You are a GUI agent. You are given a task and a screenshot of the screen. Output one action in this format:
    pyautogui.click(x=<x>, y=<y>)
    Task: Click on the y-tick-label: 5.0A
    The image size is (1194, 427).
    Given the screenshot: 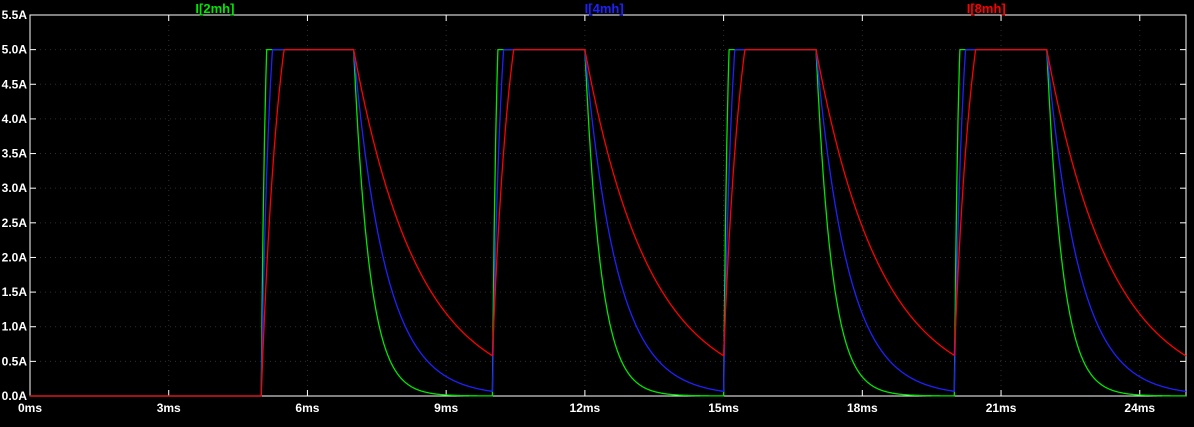 What is the action you would take?
    pyautogui.click(x=15, y=50)
    